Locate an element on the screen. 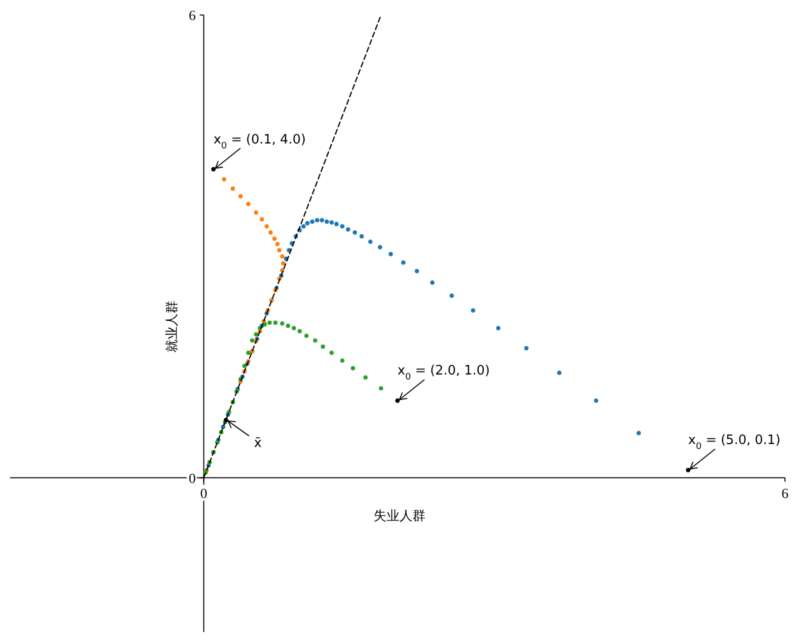 The image size is (799, 641). y-axis-title: 就业人群 is located at coordinates (172, 326).